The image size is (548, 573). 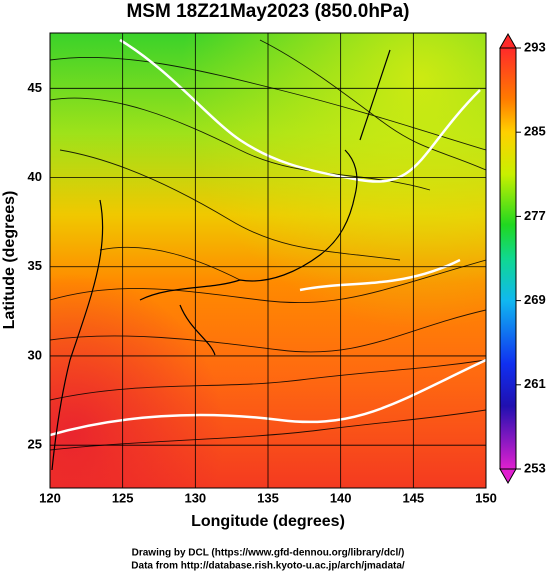 What do you see at coordinates (413, 497) in the screenshot?
I see `x-tick-label: 145` at bounding box center [413, 497].